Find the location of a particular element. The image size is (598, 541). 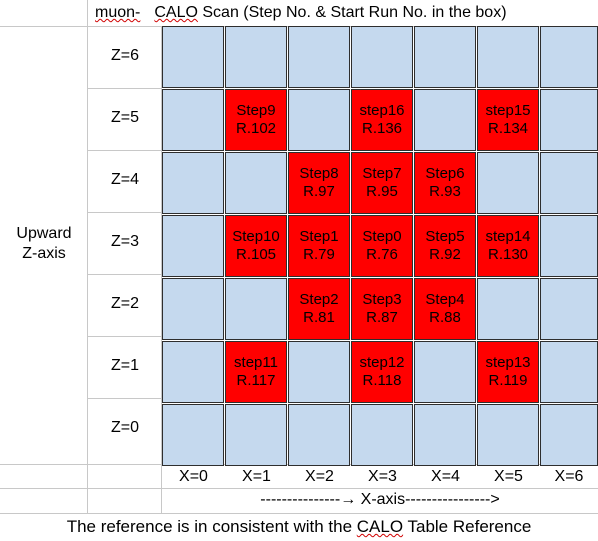

x-label-5: X=5 is located at coordinates (508, 476).